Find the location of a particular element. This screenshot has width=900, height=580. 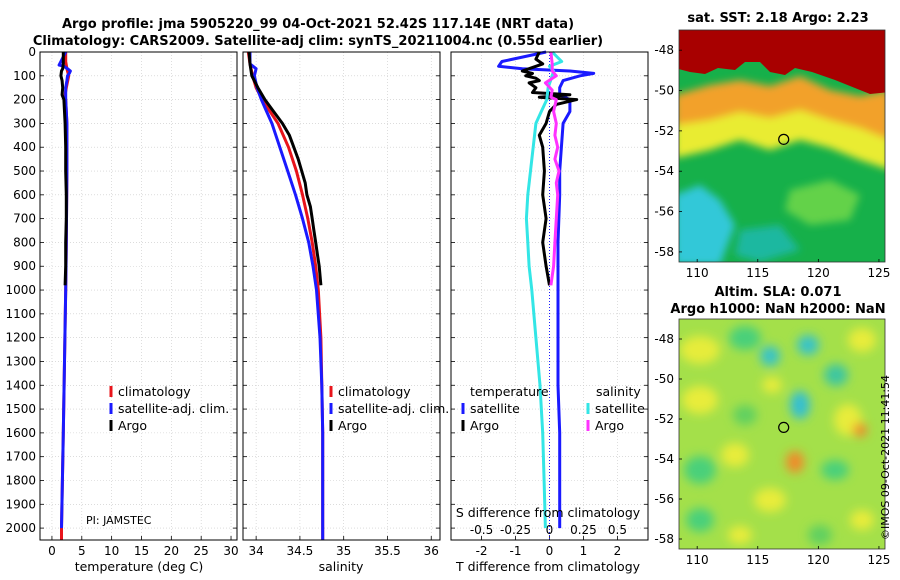

imos-watermark: ©IMOS 09-Oct-2021 11:41:54 is located at coordinates (885, 457).